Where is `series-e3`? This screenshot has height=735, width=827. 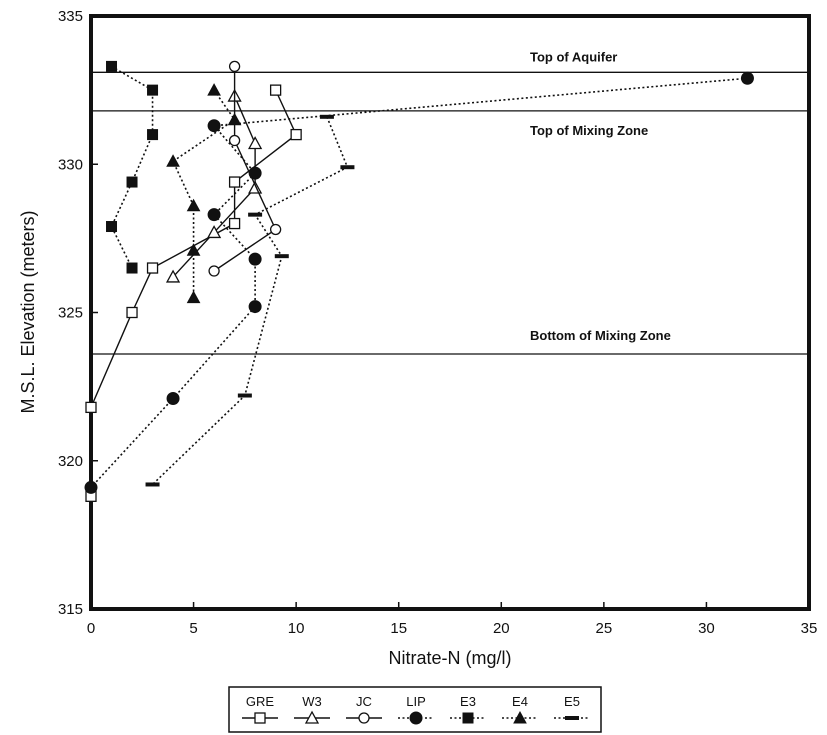 series-e3 is located at coordinates (132, 167).